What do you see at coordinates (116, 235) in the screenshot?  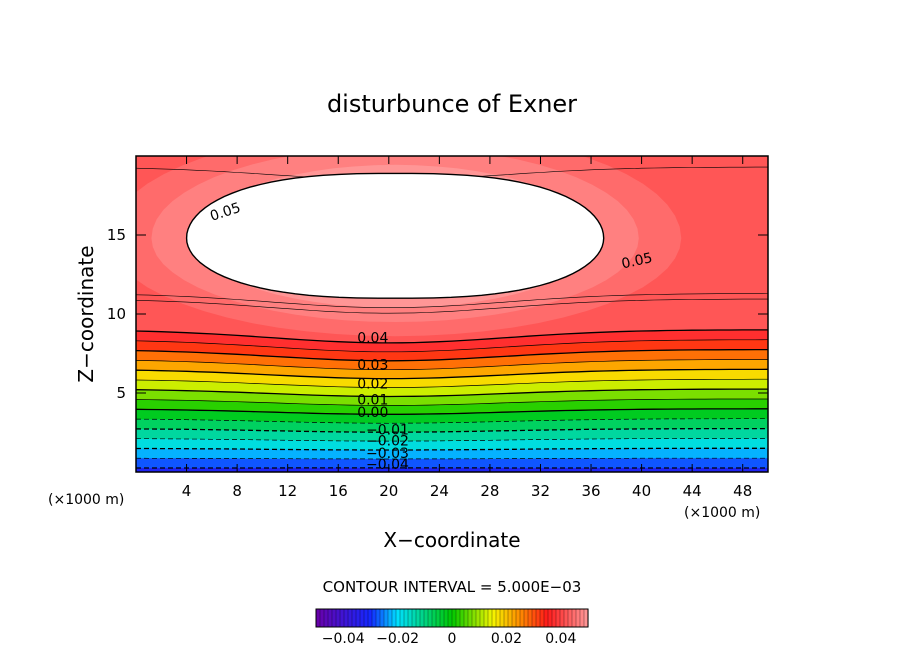 I see `y-tick-label: 15` at bounding box center [116, 235].